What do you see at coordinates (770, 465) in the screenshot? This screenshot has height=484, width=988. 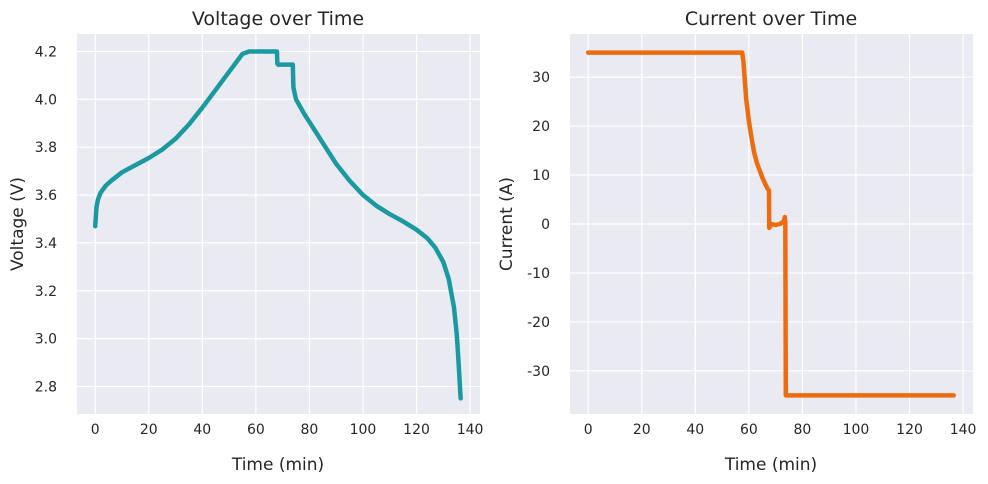 I see `current-x-axis-label: Time (min)` at bounding box center [770, 465].